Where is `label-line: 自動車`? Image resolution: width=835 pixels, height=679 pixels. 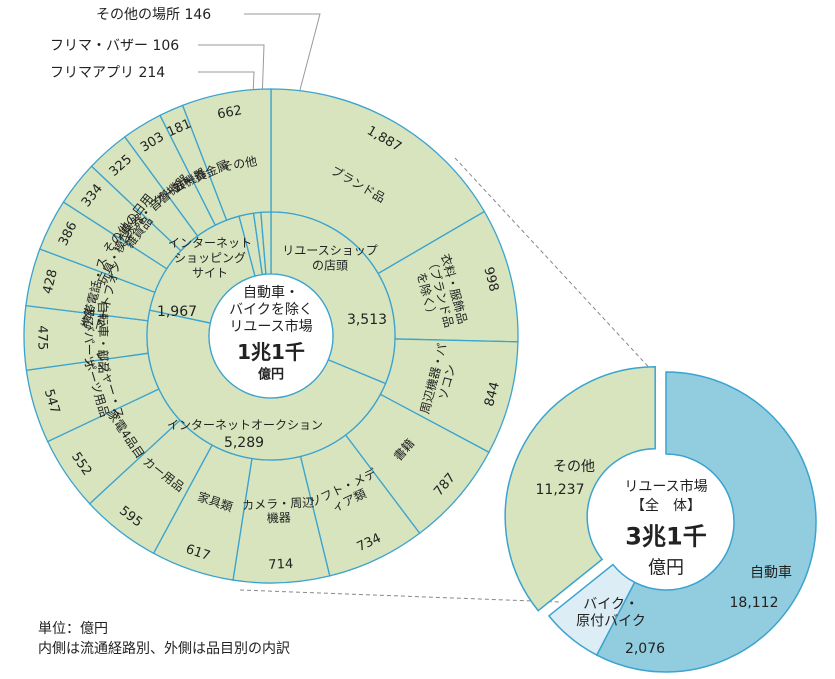 label-line: 自動車 is located at coordinates (771, 572).